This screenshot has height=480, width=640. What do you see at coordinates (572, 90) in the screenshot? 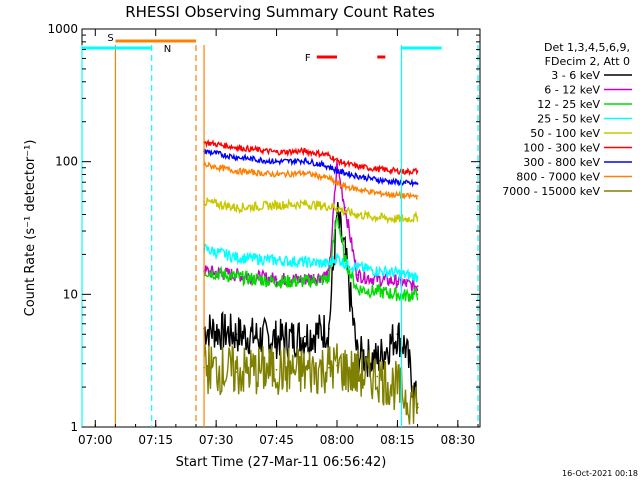
I see `legend-label: 6 - 12 keV` at bounding box center [572, 90].